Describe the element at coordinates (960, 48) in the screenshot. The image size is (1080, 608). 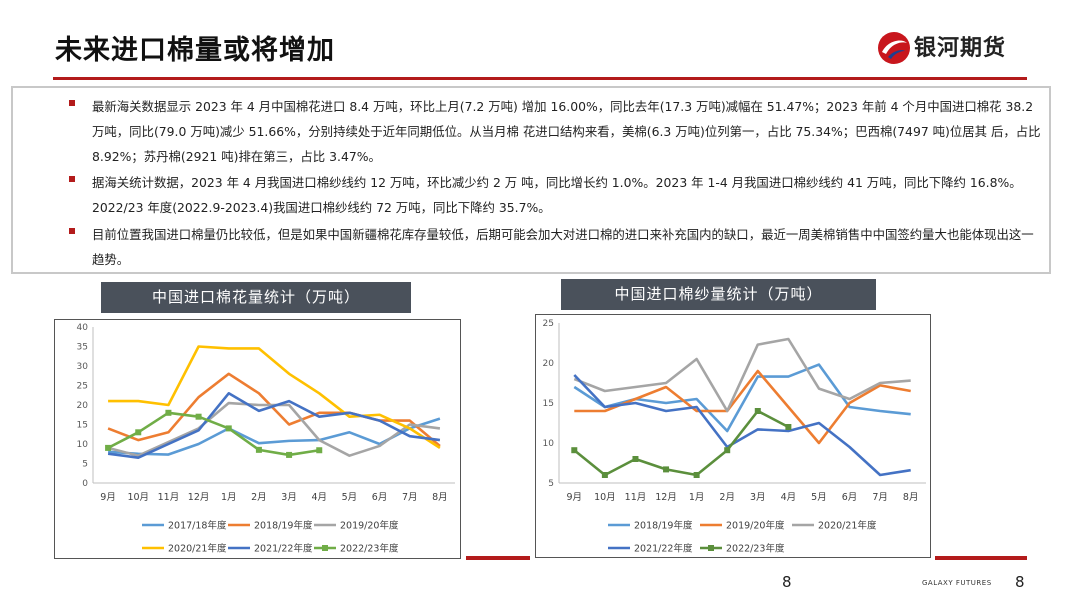
I see `brand-name: 银河期货` at that location.